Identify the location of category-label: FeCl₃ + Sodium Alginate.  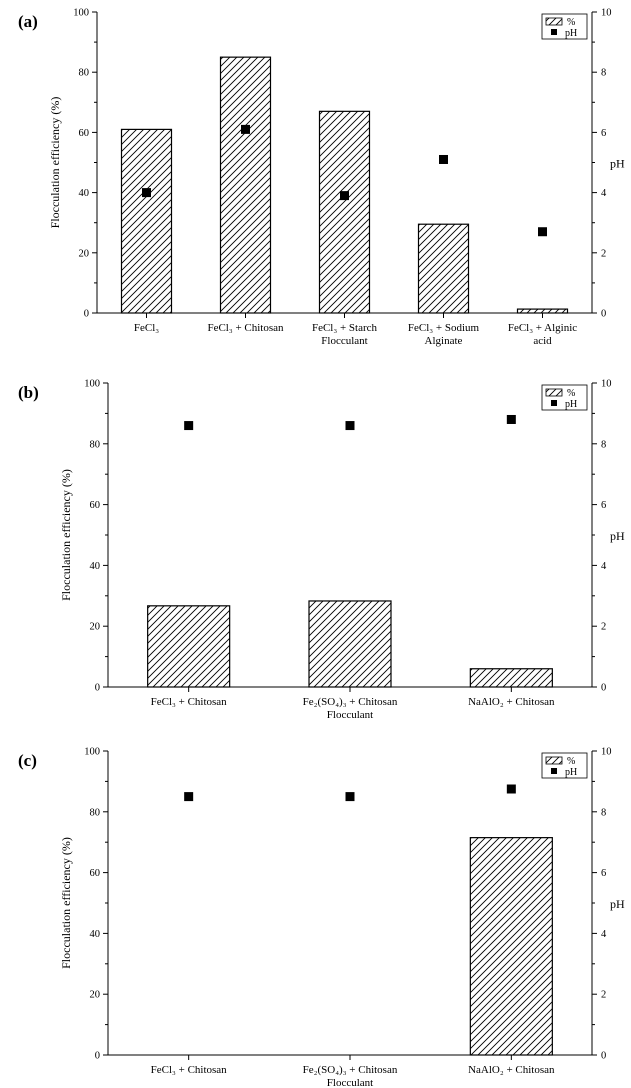
(444, 334).